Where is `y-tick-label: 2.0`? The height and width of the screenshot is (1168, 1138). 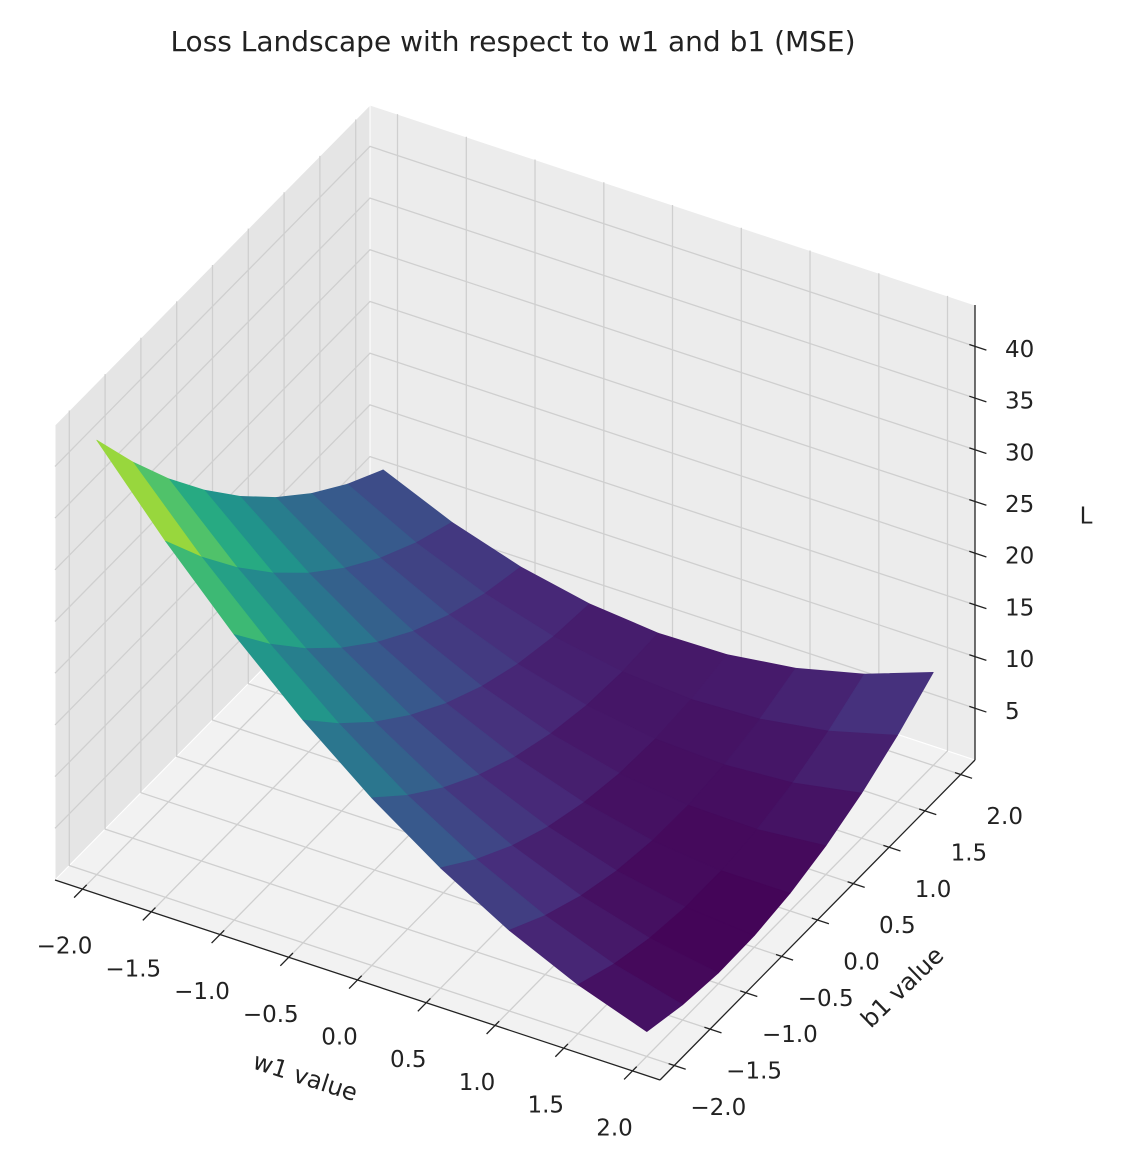 y-tick-label: 2.0 is located at coordinates (1004, 817).